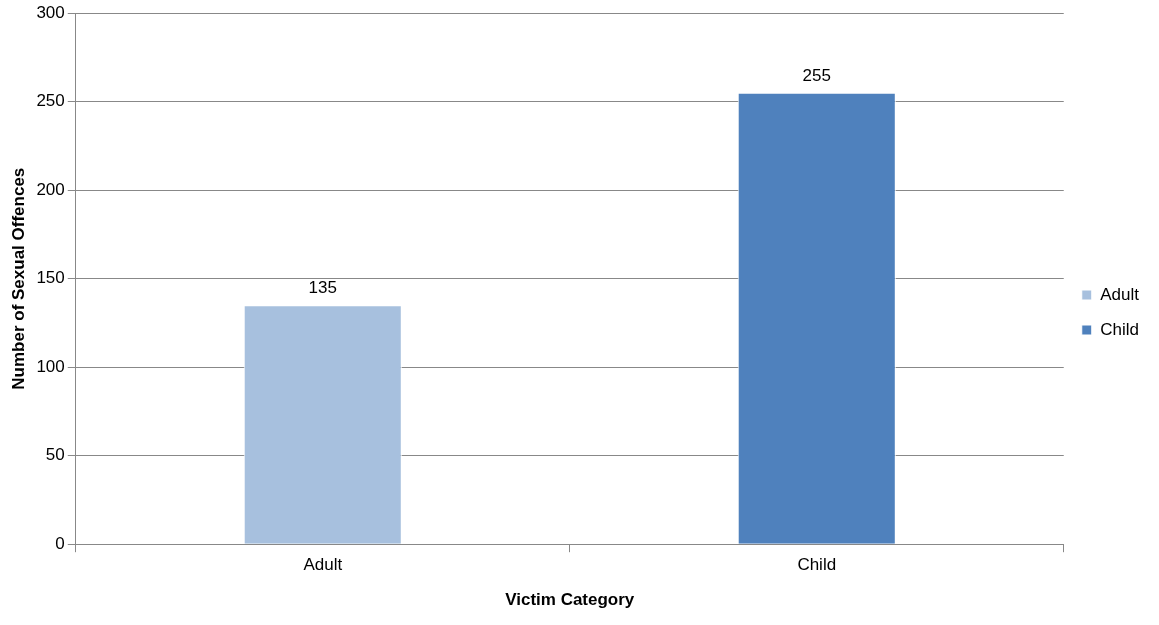 The image size is (1159, 625). I want to click on data-label: 255, so click(816, 76).